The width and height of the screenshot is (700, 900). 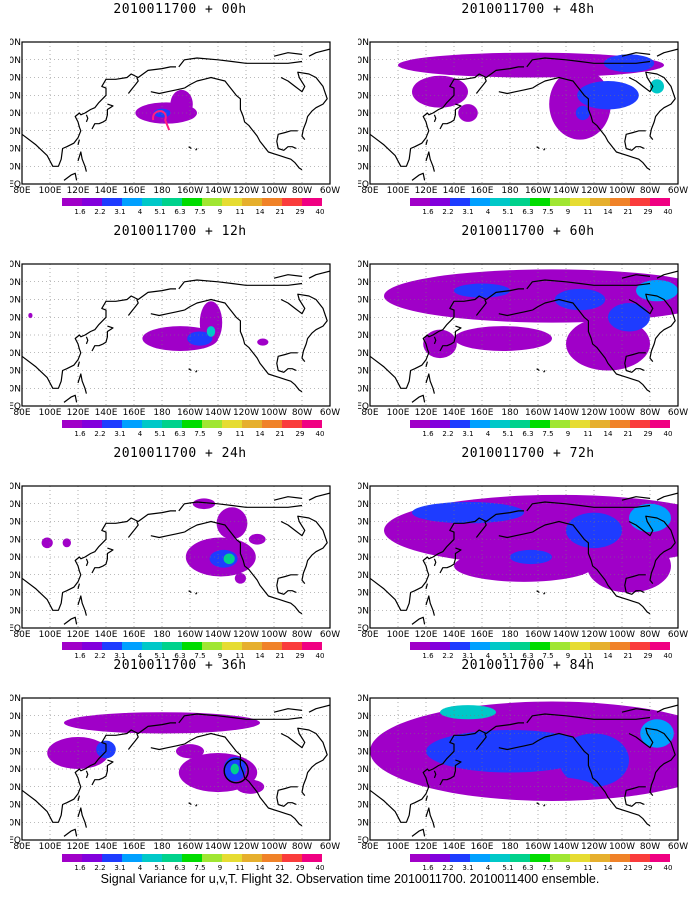 I want to click on colorbar-label: 7.5, so click(x=199, y=434).